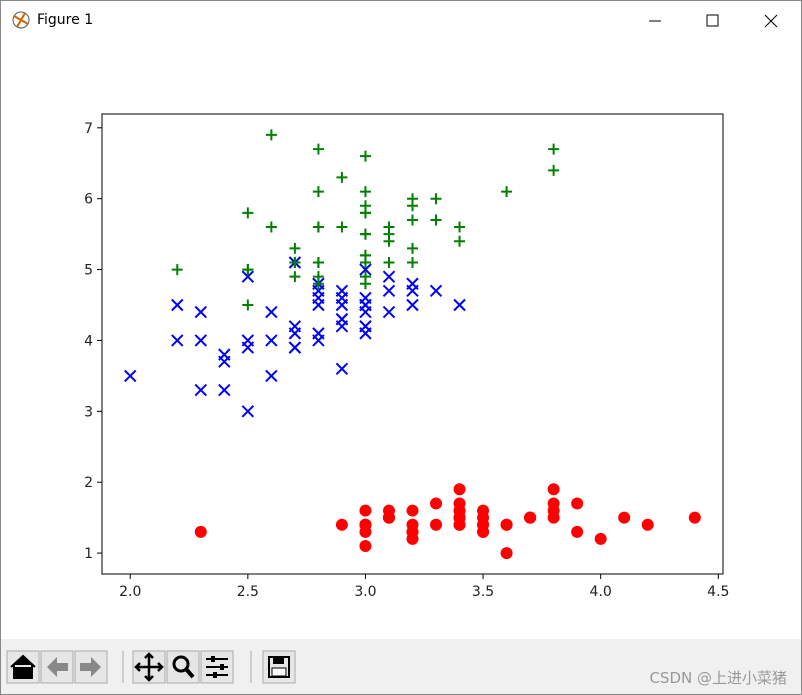 The height and width of the screenshot is (695, 802). I want to click on x-tick-label: 4.5, so click(718, 592).